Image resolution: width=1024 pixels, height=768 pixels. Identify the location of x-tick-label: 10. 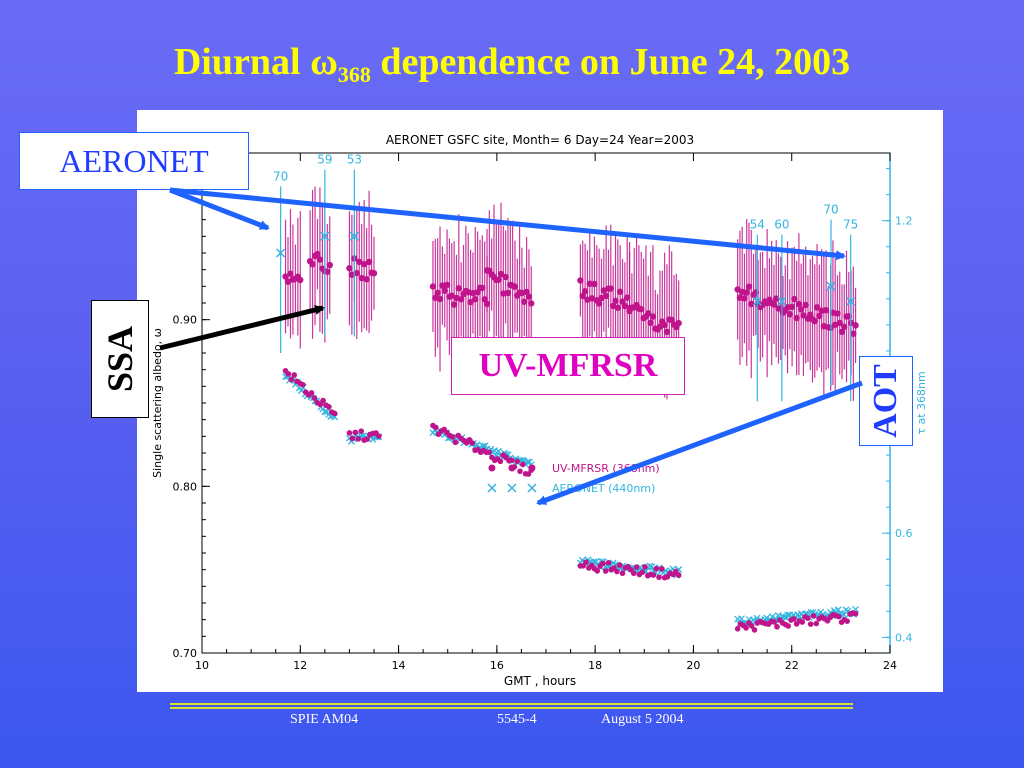
(202, 665).